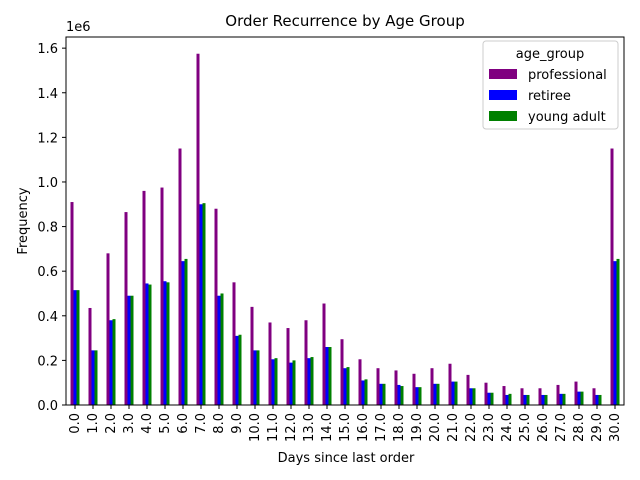  Describe the element at coordinates (346, 458) in the screenshot. I see `x-axis-title: Days since last order` at that location.